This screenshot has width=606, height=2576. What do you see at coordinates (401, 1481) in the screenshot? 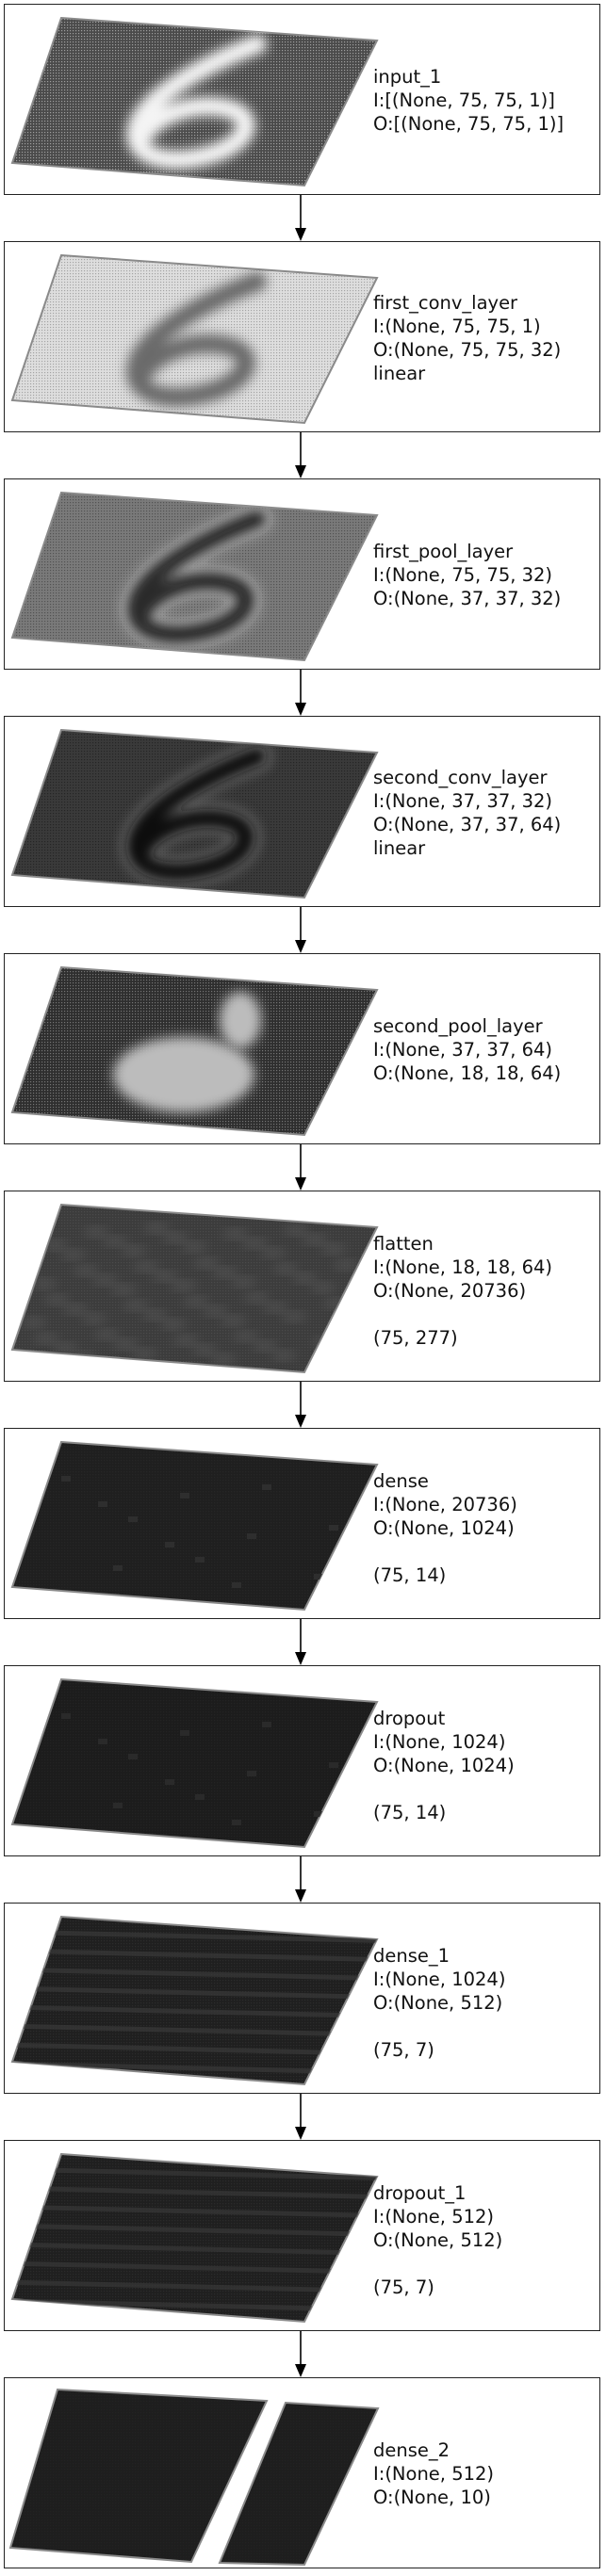
I see `layer-name: dense` at bounding box center [401, 1481].